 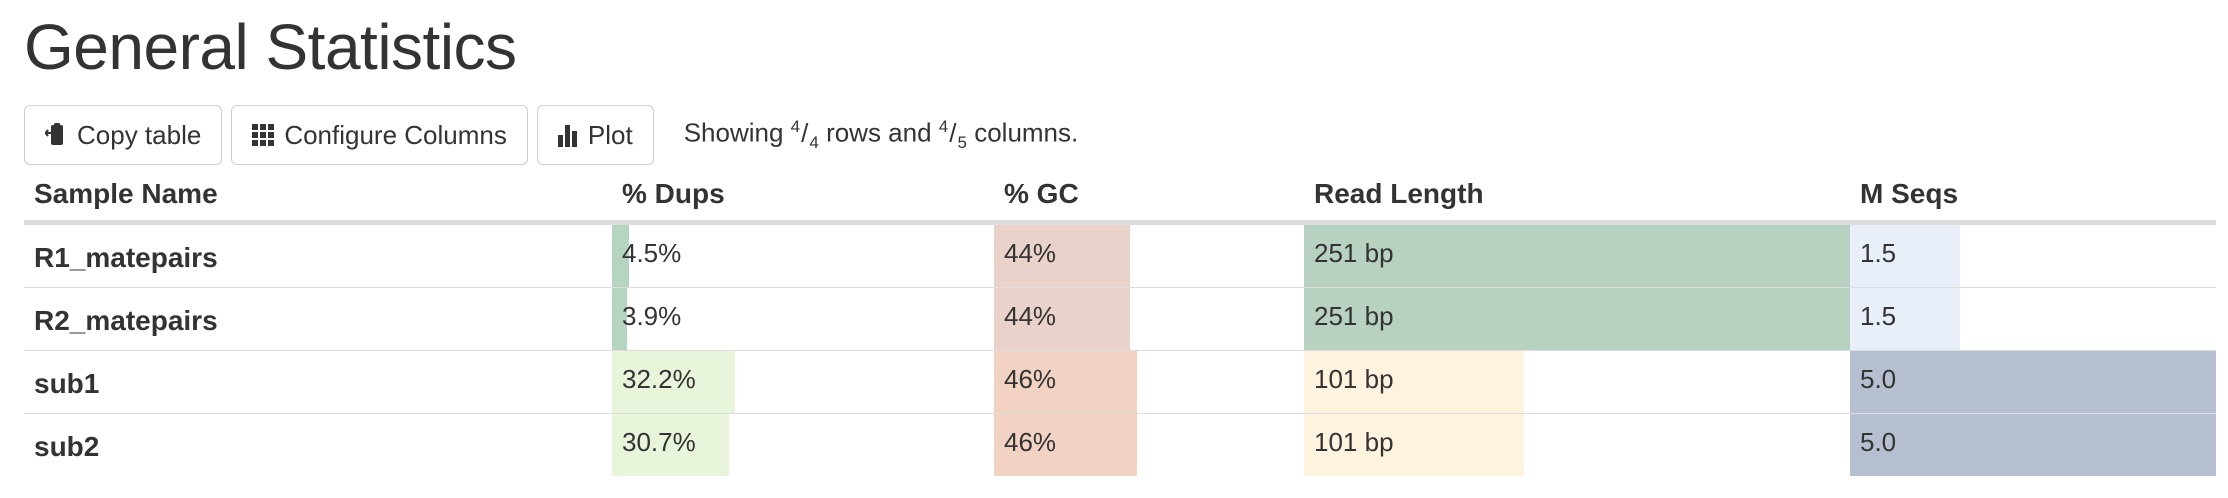 I want to click on header-gc: % GC, so click(x=1041, y=193).